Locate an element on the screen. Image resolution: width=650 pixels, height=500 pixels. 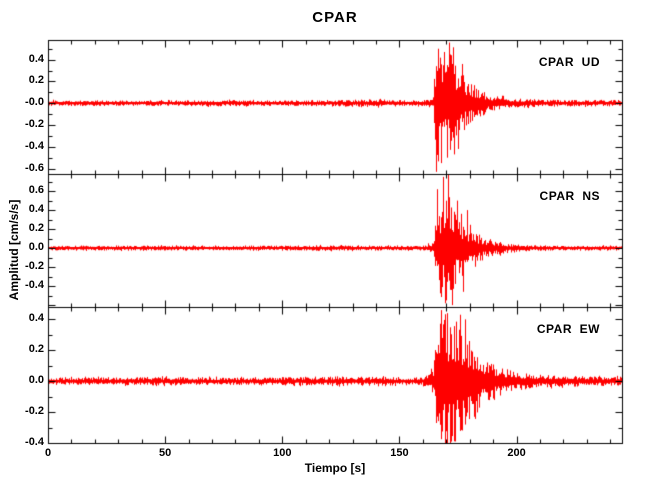
panel-label-ns: CPAR NS is located at coordinates (569, 196).